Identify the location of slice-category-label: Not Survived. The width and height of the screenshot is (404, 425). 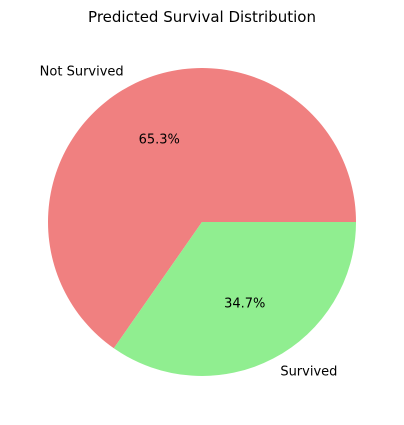
(82, 71).